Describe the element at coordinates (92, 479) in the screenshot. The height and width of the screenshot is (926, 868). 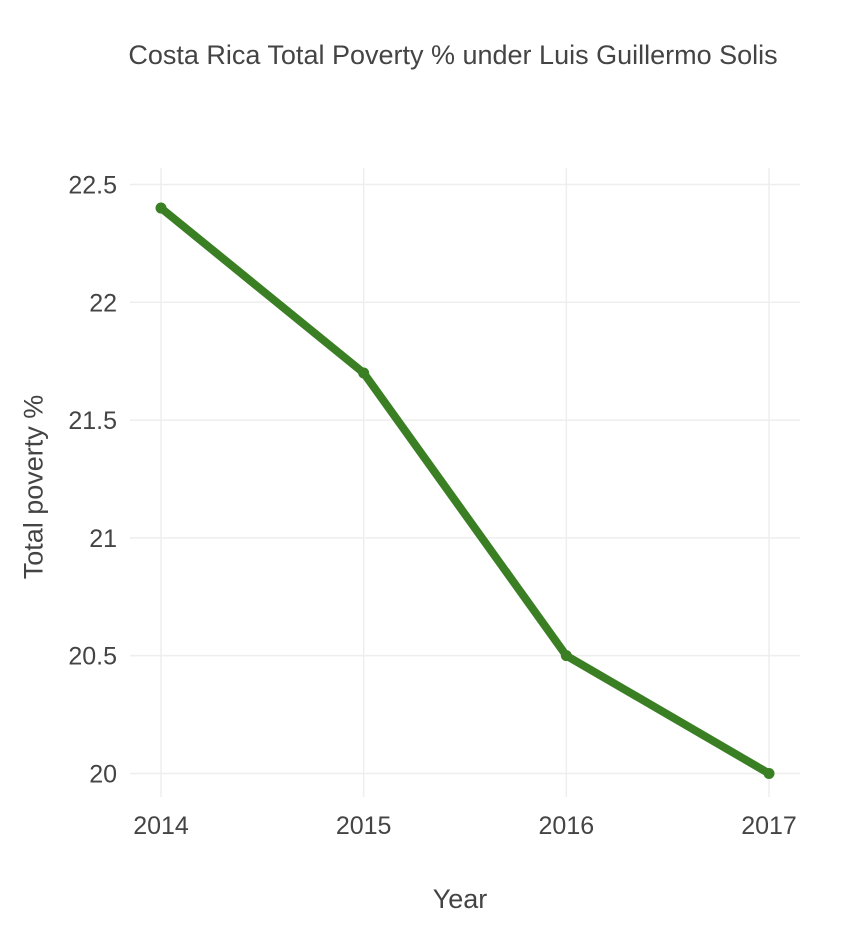
I see `y-tick-labels: 20 20.5 21 21.5 22 22.5` at that location.